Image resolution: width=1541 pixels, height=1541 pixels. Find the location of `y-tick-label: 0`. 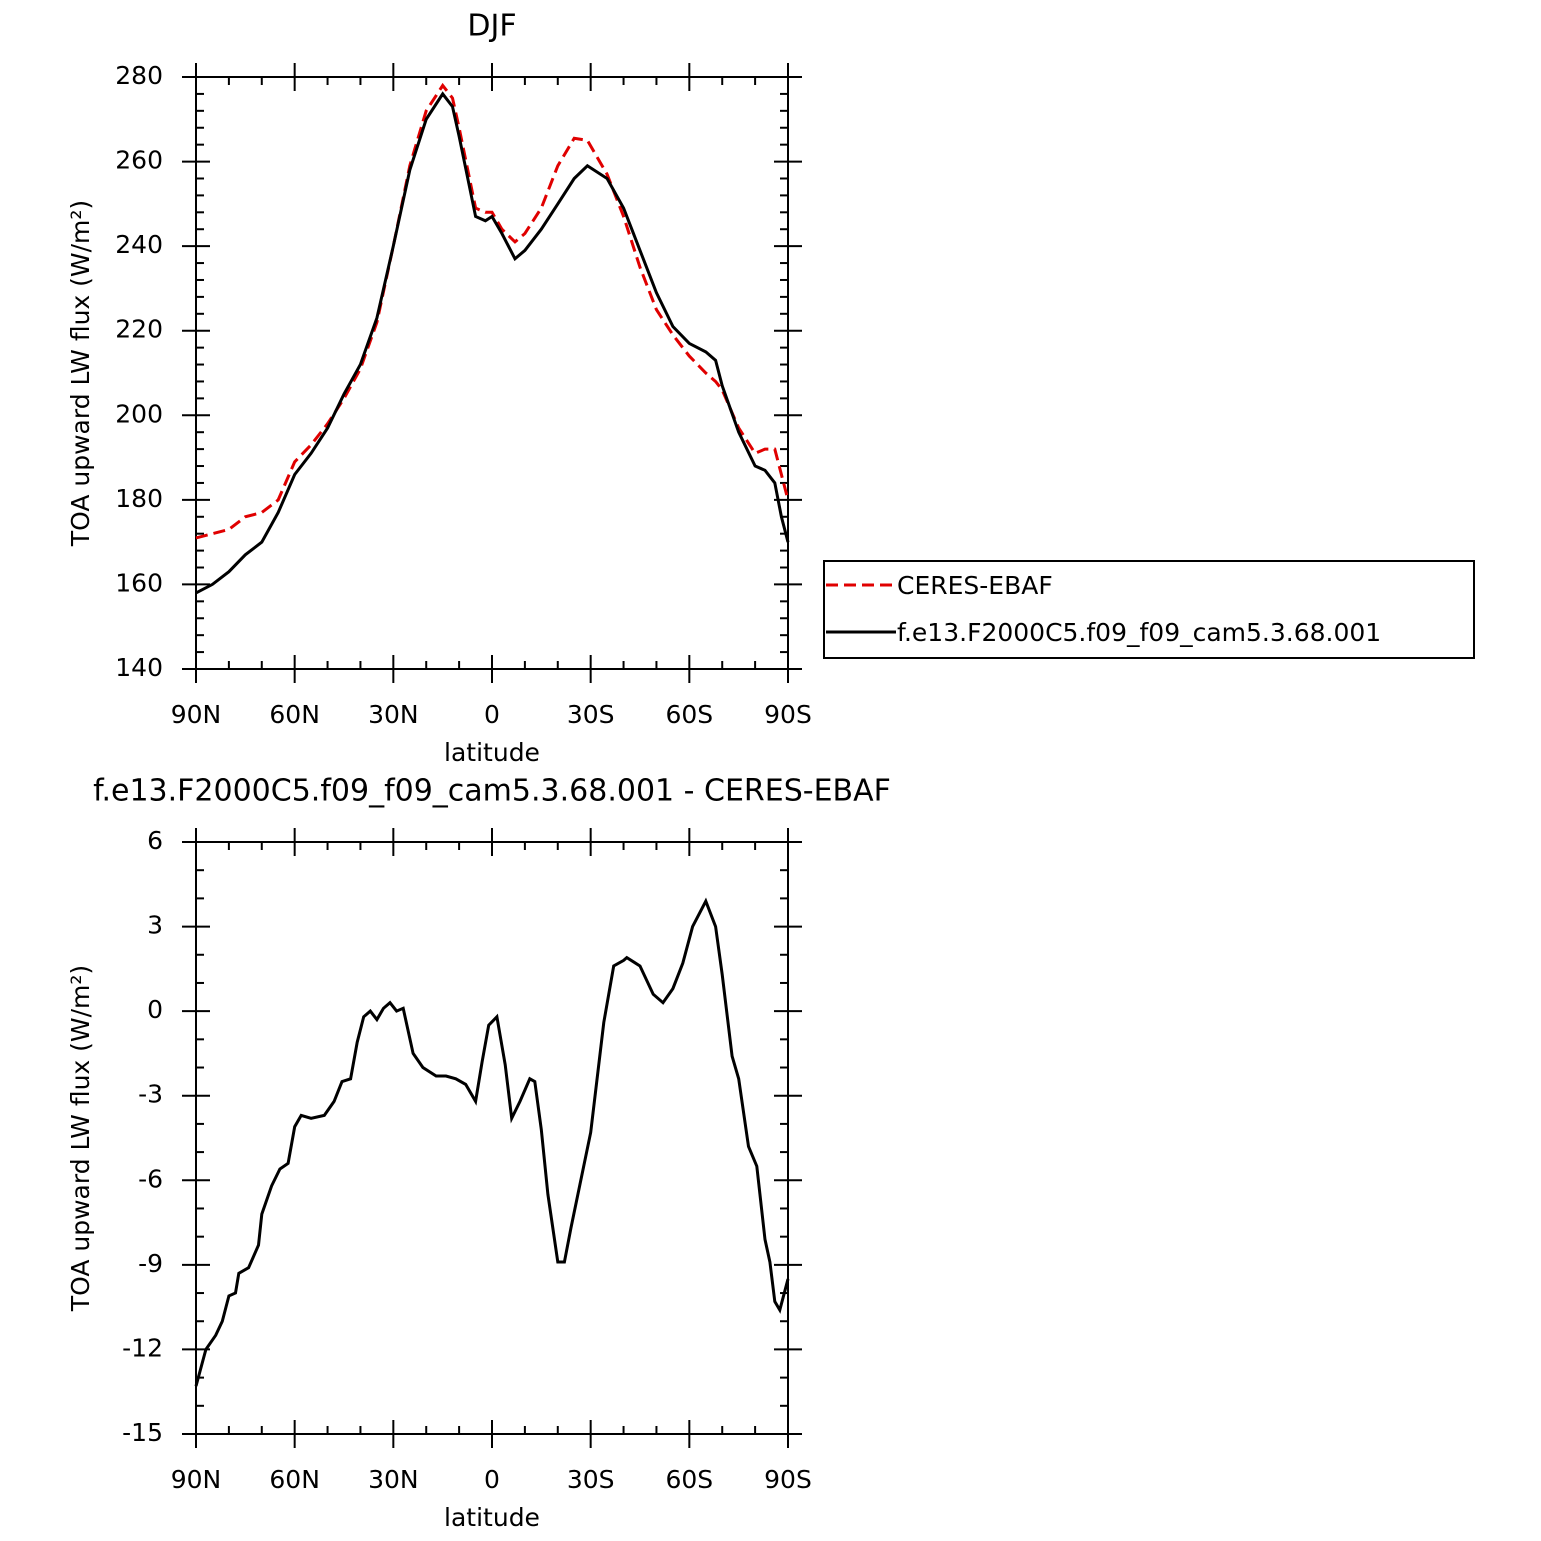

y-tick-label: 0 is located at coordinates (155, 1009).